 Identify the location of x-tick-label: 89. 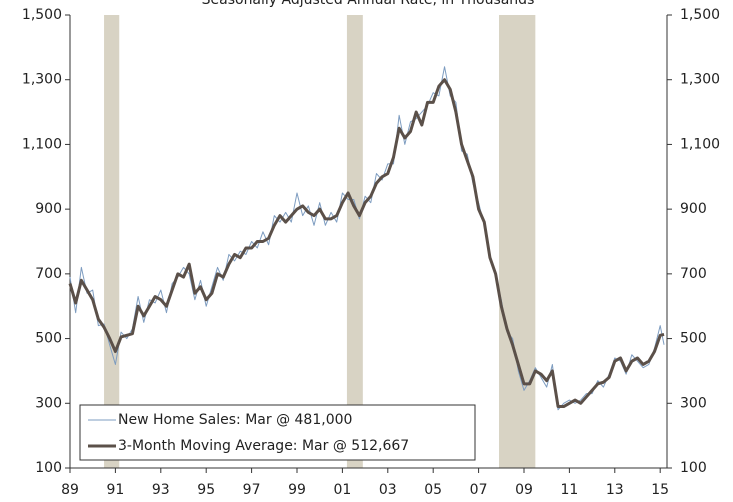
(70, 490).